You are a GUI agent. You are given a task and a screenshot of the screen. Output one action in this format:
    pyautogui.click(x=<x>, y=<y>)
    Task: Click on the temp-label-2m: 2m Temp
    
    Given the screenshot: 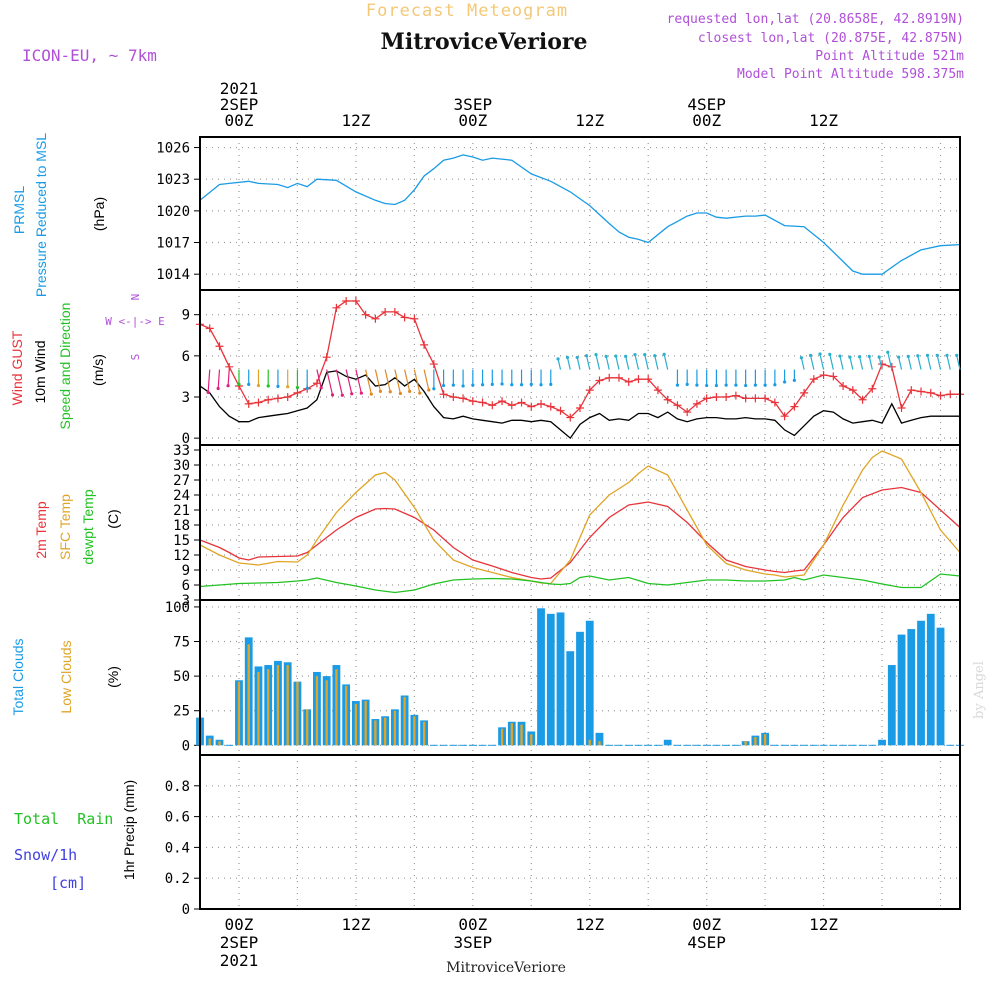 What is the action you would take?
    pyautogui.click(x=41, y=530)
    